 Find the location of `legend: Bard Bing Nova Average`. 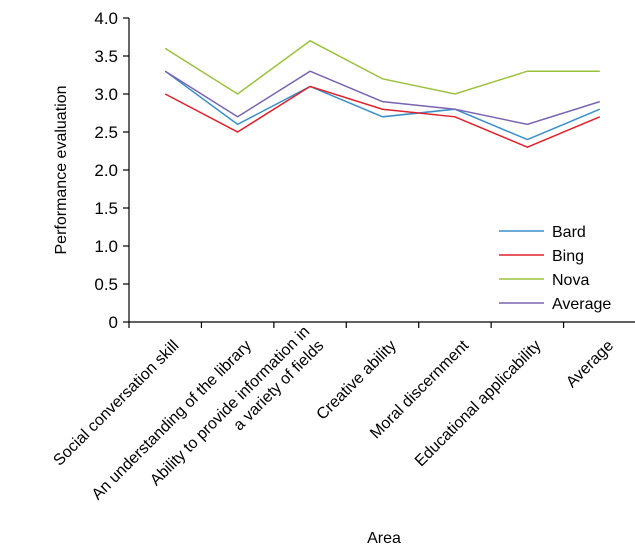

legend: Bard Bing Nova Average is located at coordinates (555, 268).